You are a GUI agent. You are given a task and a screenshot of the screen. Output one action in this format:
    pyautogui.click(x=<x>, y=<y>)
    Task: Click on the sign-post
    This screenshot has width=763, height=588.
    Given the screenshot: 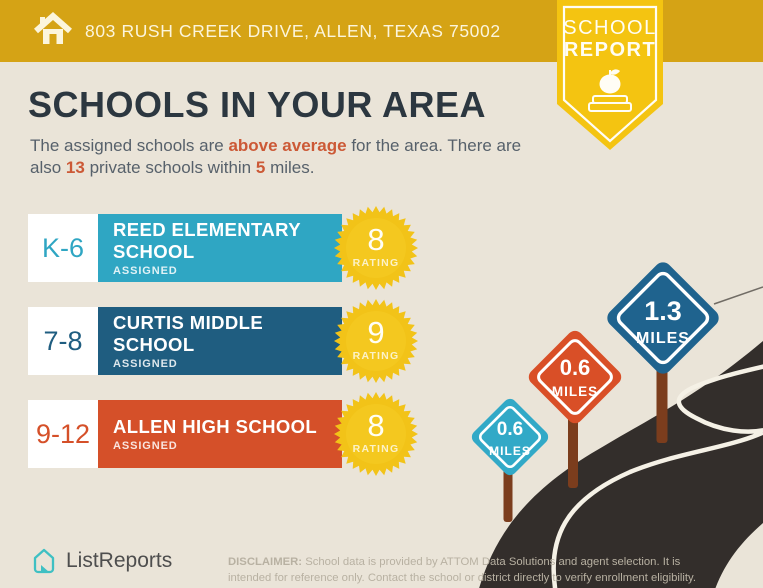 What is the action you would take?
    pyautogui.click(x=508, y=491)
    